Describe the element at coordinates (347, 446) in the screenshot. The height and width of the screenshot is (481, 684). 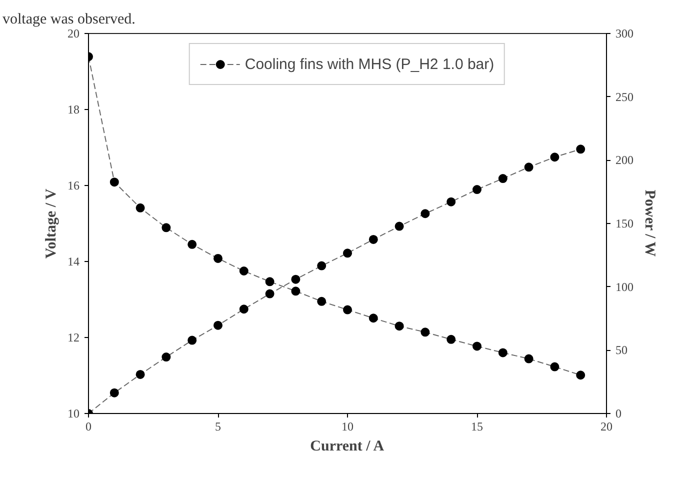
I see `x-axis-title: Current / A` at that location.